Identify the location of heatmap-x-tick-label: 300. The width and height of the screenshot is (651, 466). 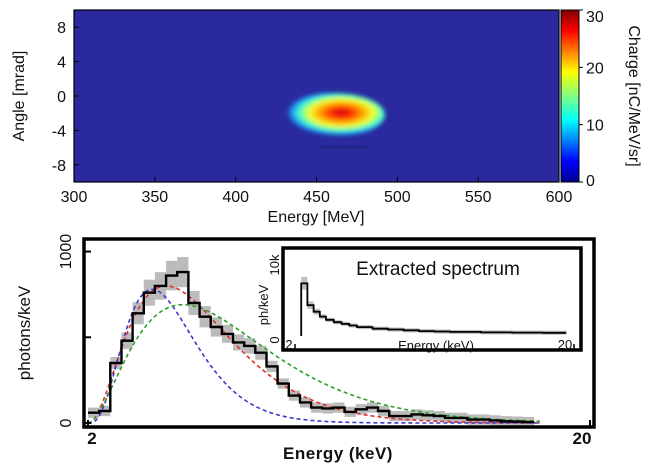
(74, 197).